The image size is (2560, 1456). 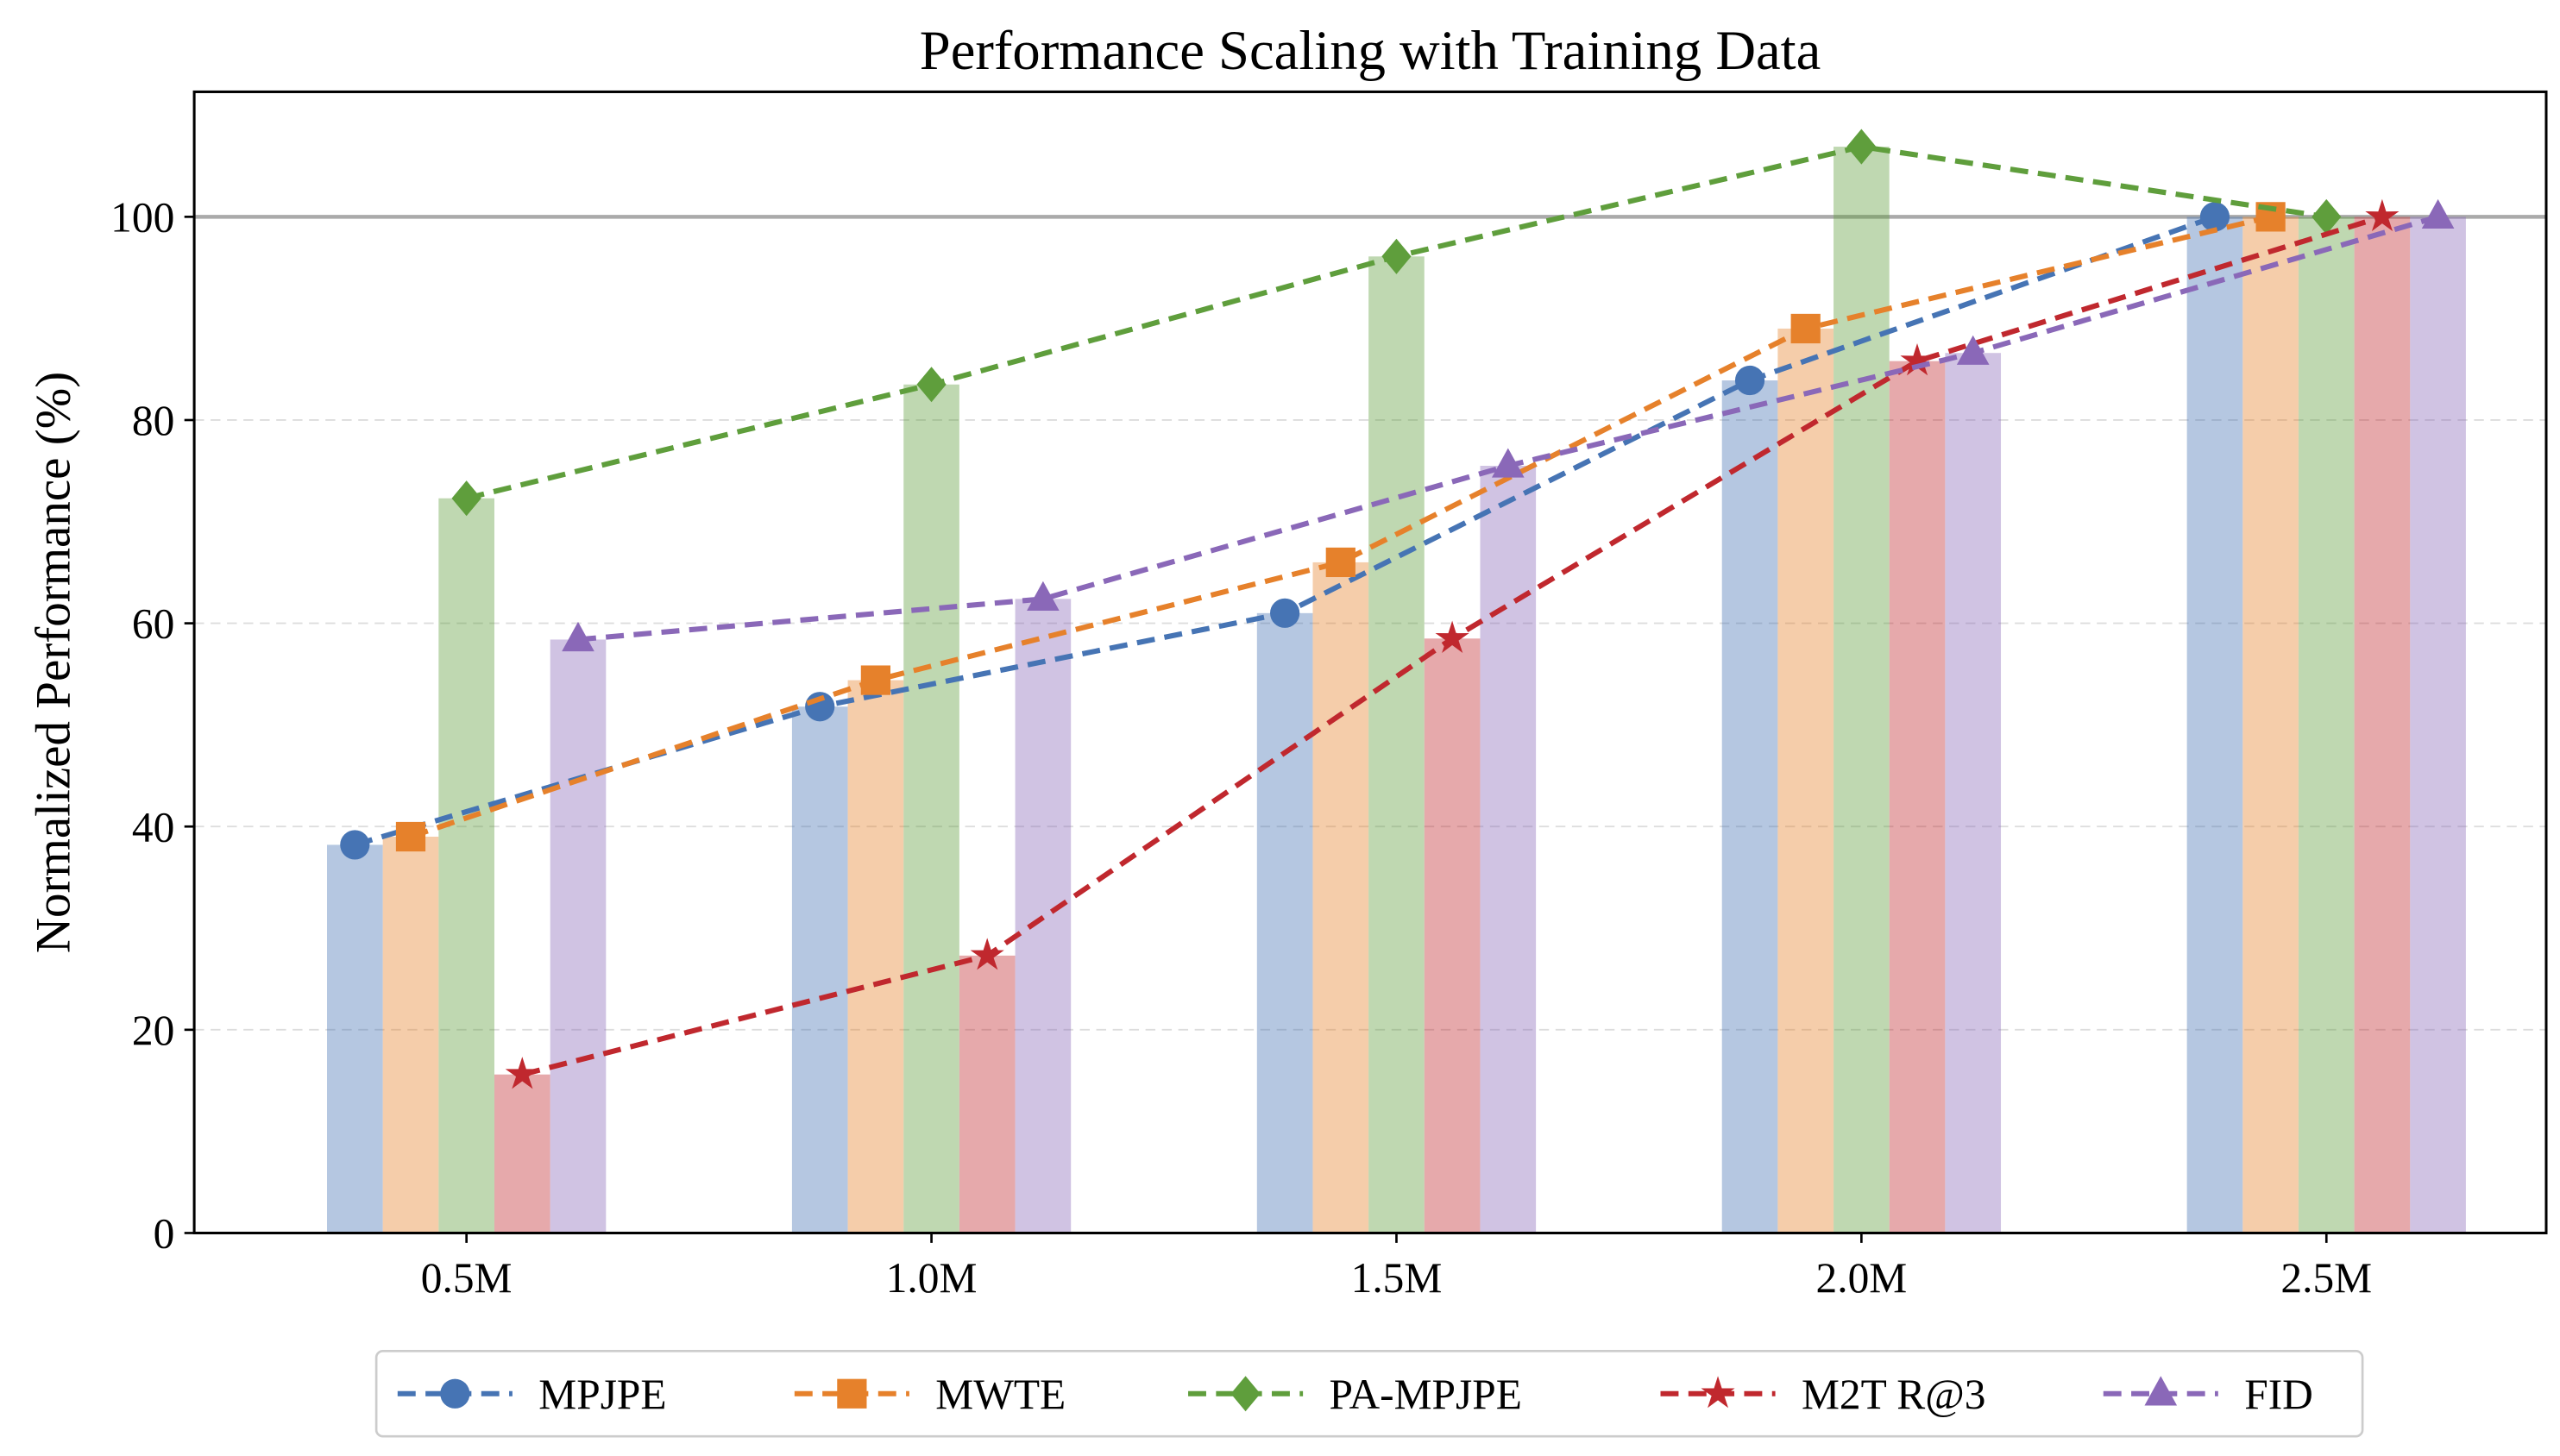 I want to click on chart-title: Performance Scaling with Training Data, so click(x=1370, y=50).